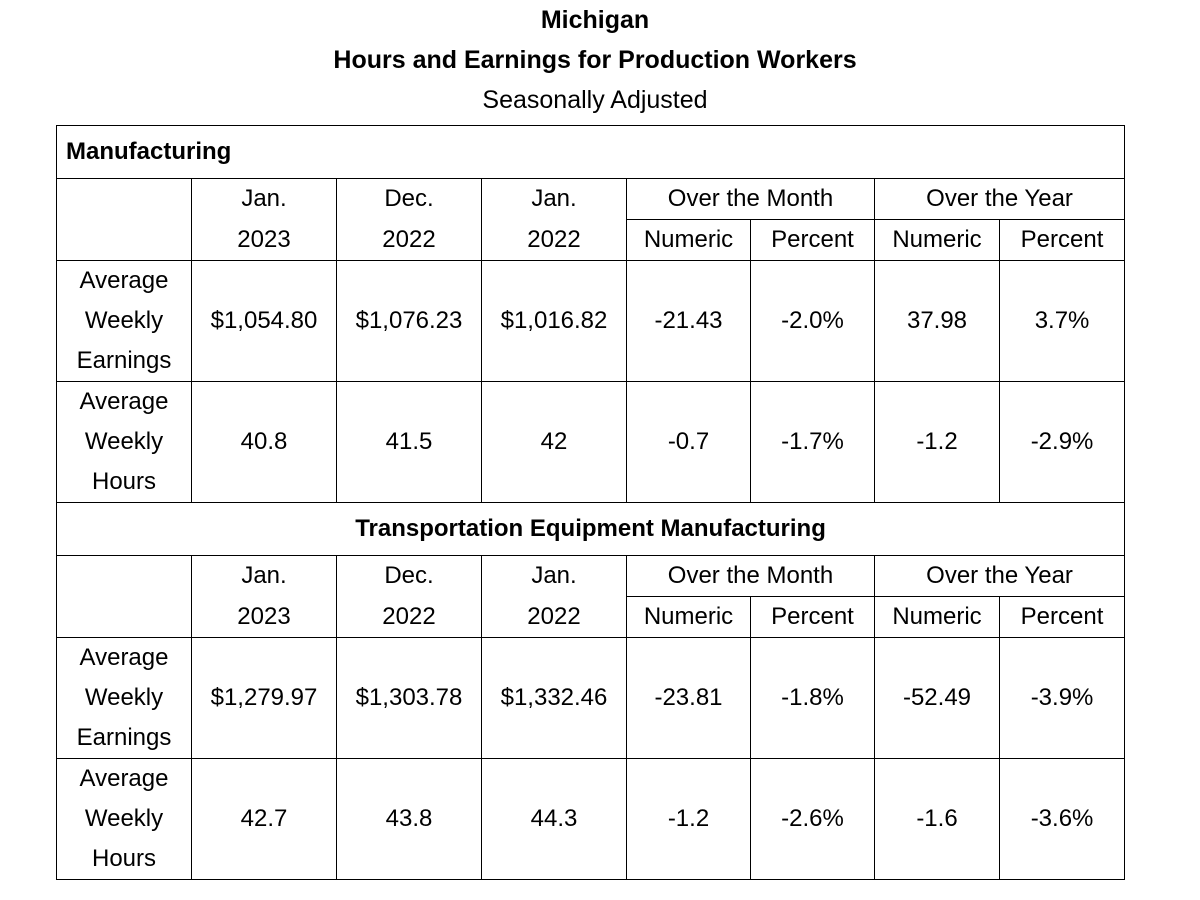 The width and height of the screenshot is (1200, 900). What do you see at coordinates (812, 698) in the screenshot?
I see `value-cell: -1.8%` at bounding box center [812, 698].